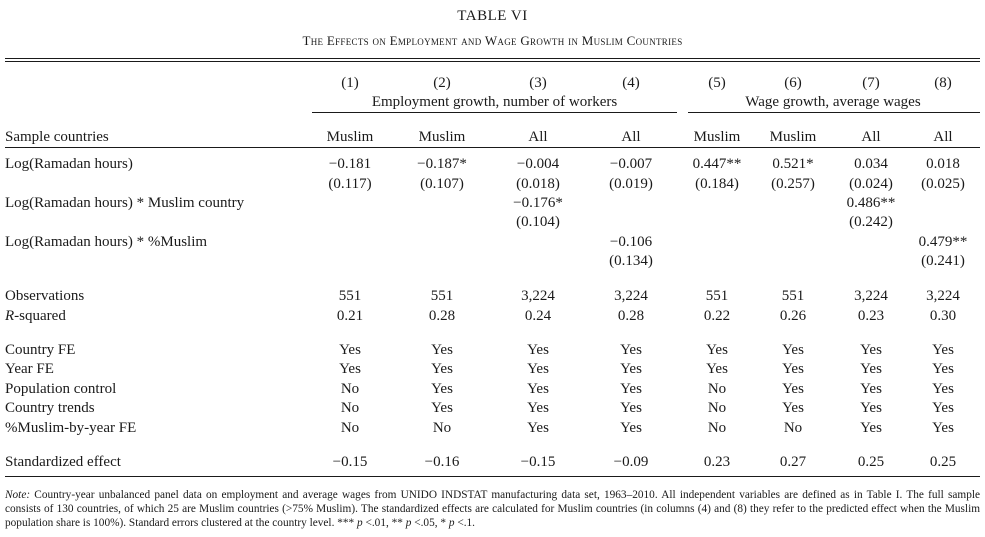 Image resolution: width=985 pixels, height=537 pixels. I want to click on sample-country-col2: Muslim, so click(442, 137).